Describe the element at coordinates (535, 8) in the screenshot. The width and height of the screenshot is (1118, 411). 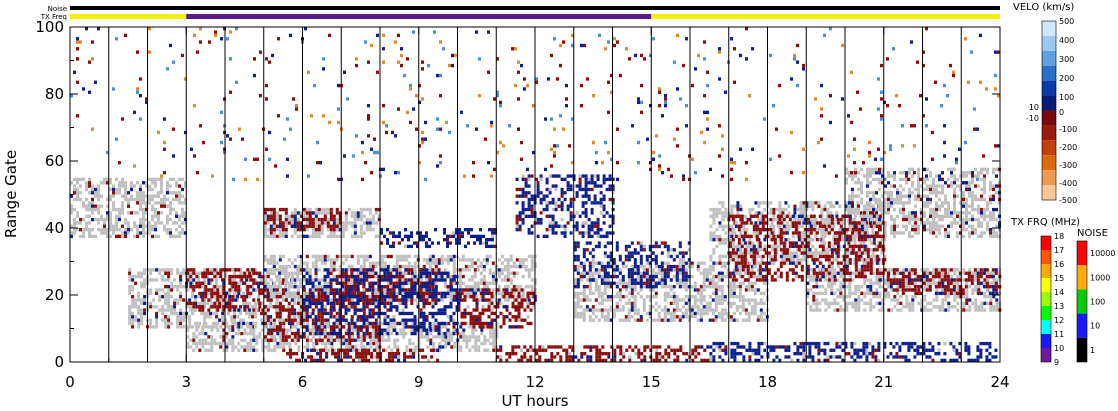
I see `noise-bar-segment` at that location.